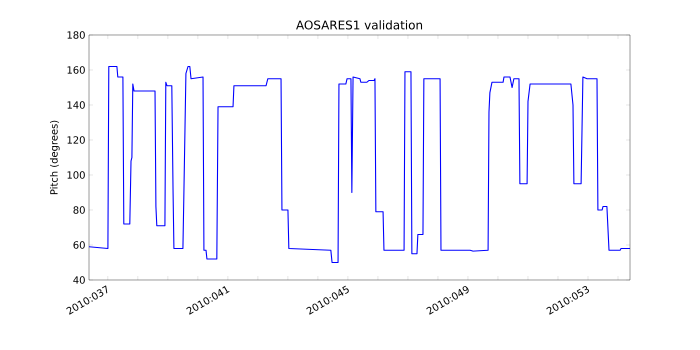 Image resolution: width=700 pixels, height=350 pixels. What do you see at coordinates (76, 140) in the screenshot?
I see `y-tick-label: 120` at bounding box center [76, 140].